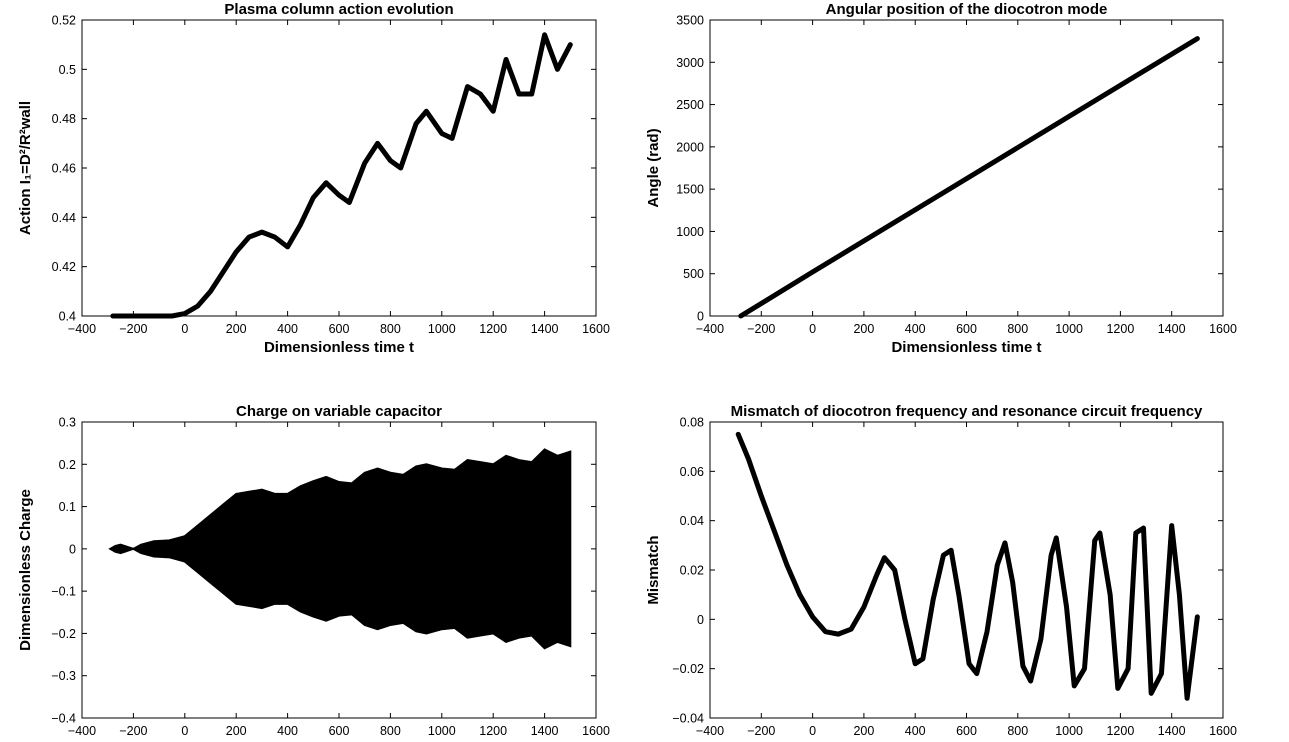  I want to click on y-tick-label: 3500, so click(690, 21).